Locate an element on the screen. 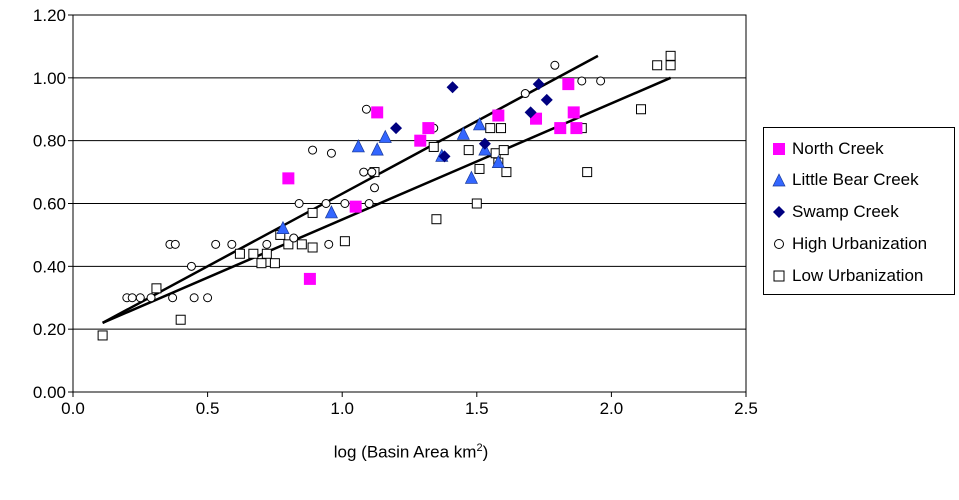 The height and width of the screenshot is (500, 959). x-tick-label: 2.0 is located at coordinates (612, 408).